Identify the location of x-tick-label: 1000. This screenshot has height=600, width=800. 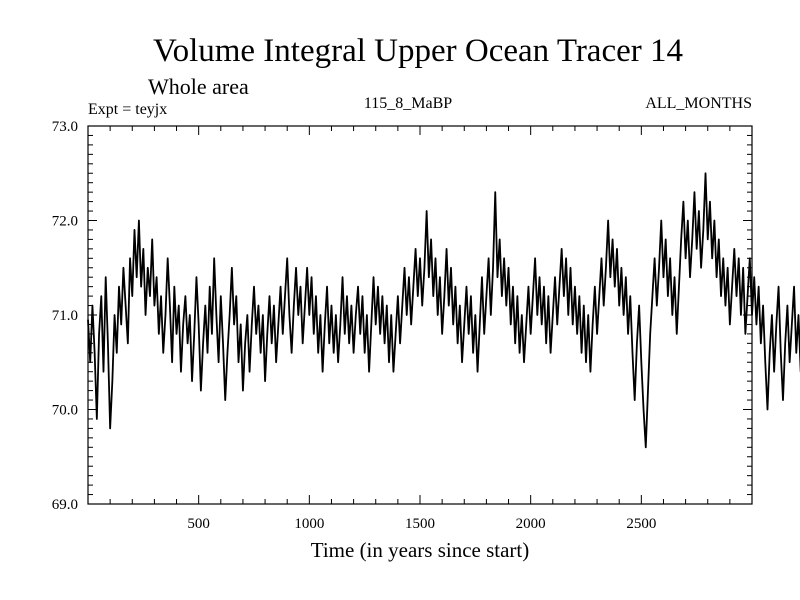
(309, 524).